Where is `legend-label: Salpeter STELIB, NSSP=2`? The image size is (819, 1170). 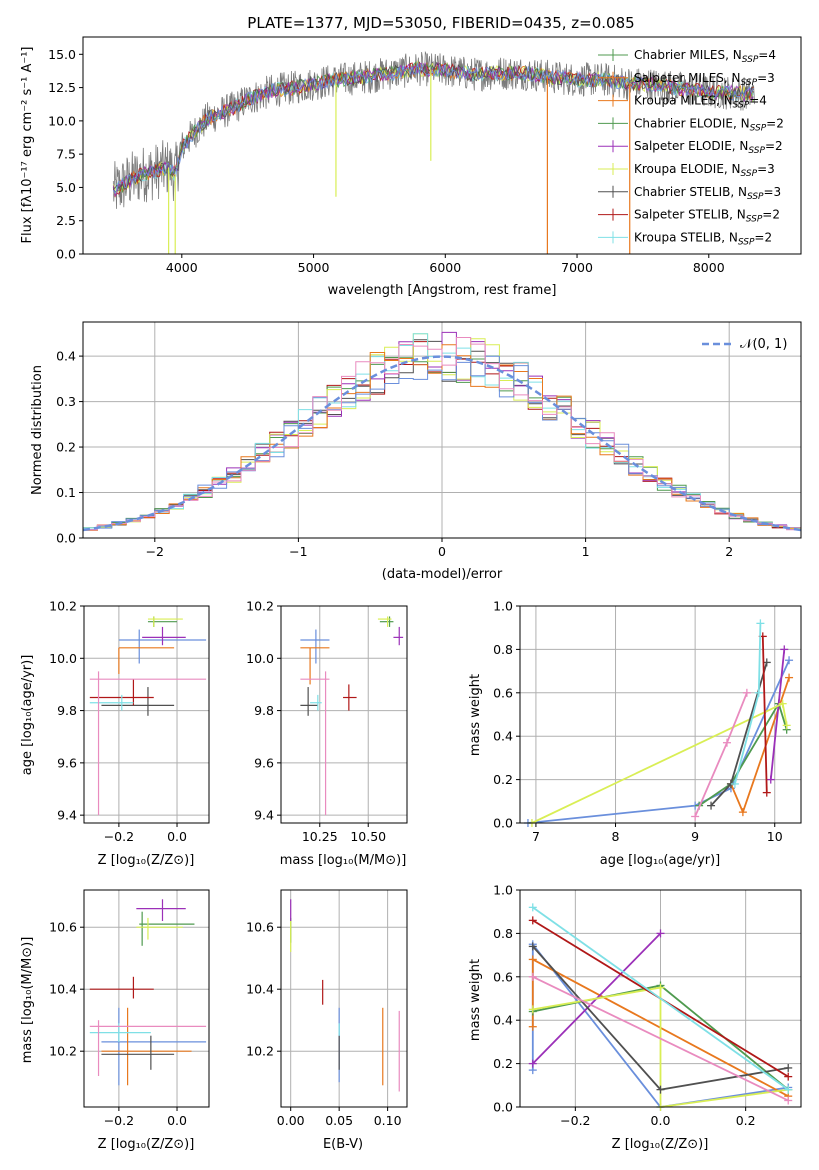 legend-label: Salpeter STELIB, NSSP=2 is located at coordinates (707, 216).